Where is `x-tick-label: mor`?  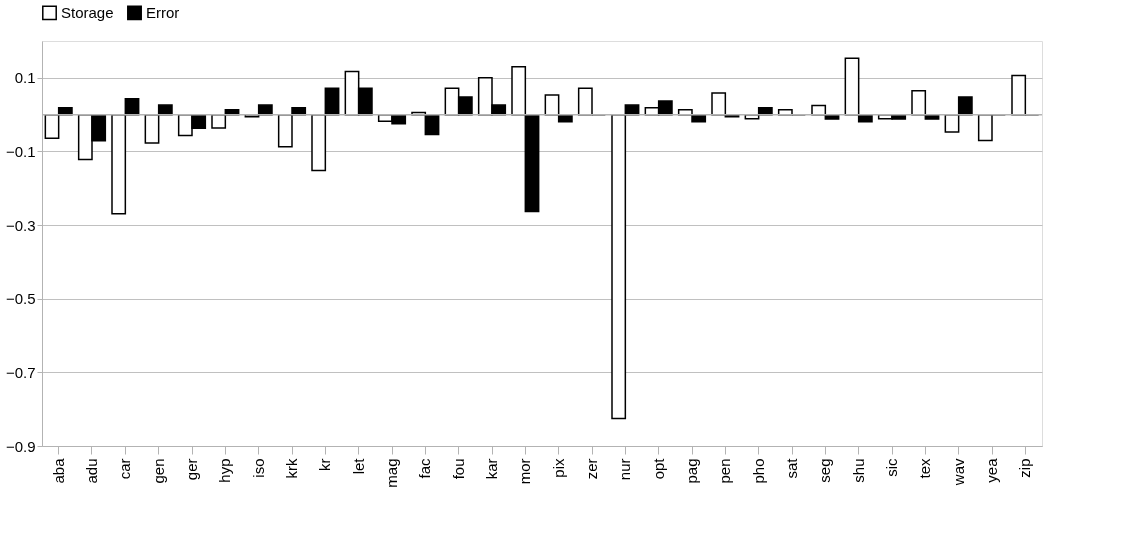
x-tick-label: mor is located at coordinates (525, 471).